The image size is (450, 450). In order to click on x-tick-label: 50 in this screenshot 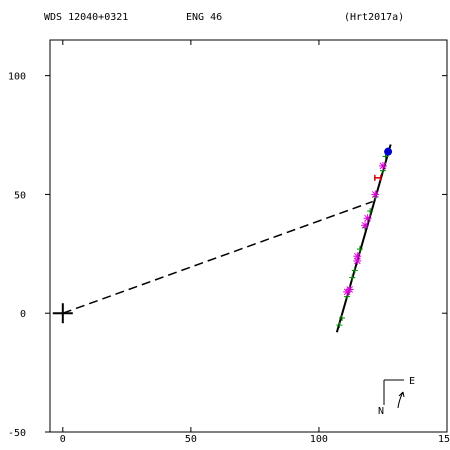, I will do `click(191, 439)`.